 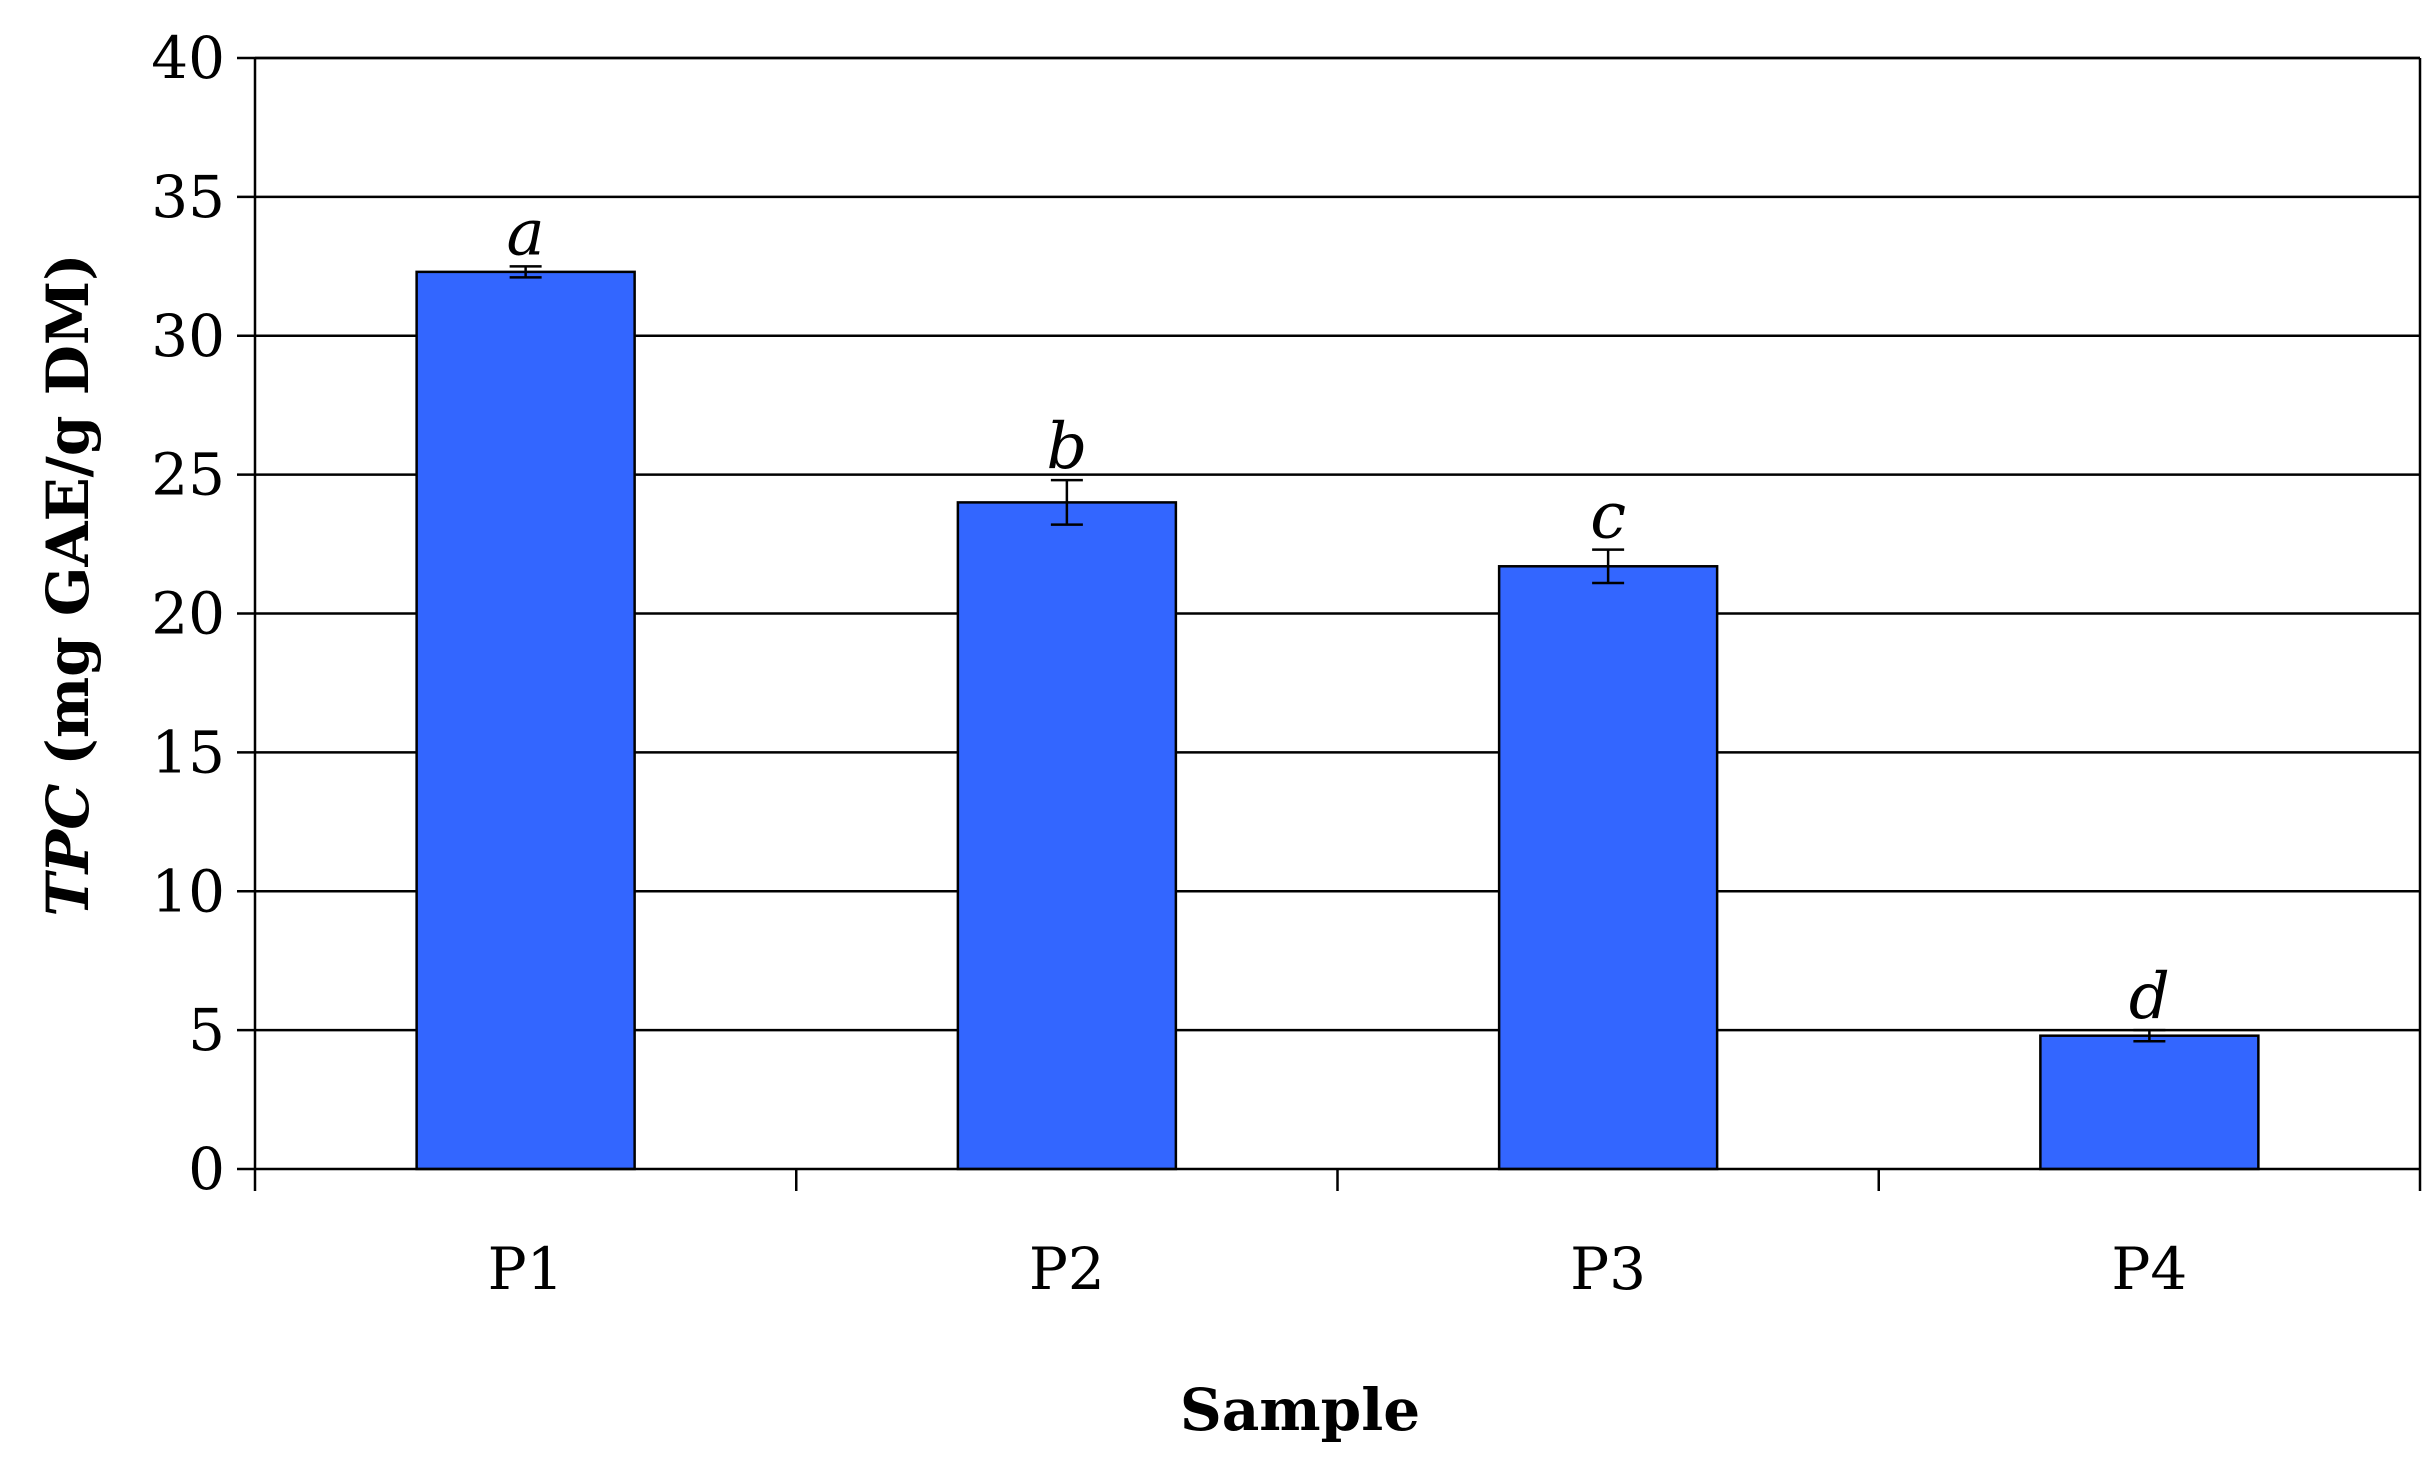 I want to click on y-tick-label: 0, so click(x=206, y=1169).